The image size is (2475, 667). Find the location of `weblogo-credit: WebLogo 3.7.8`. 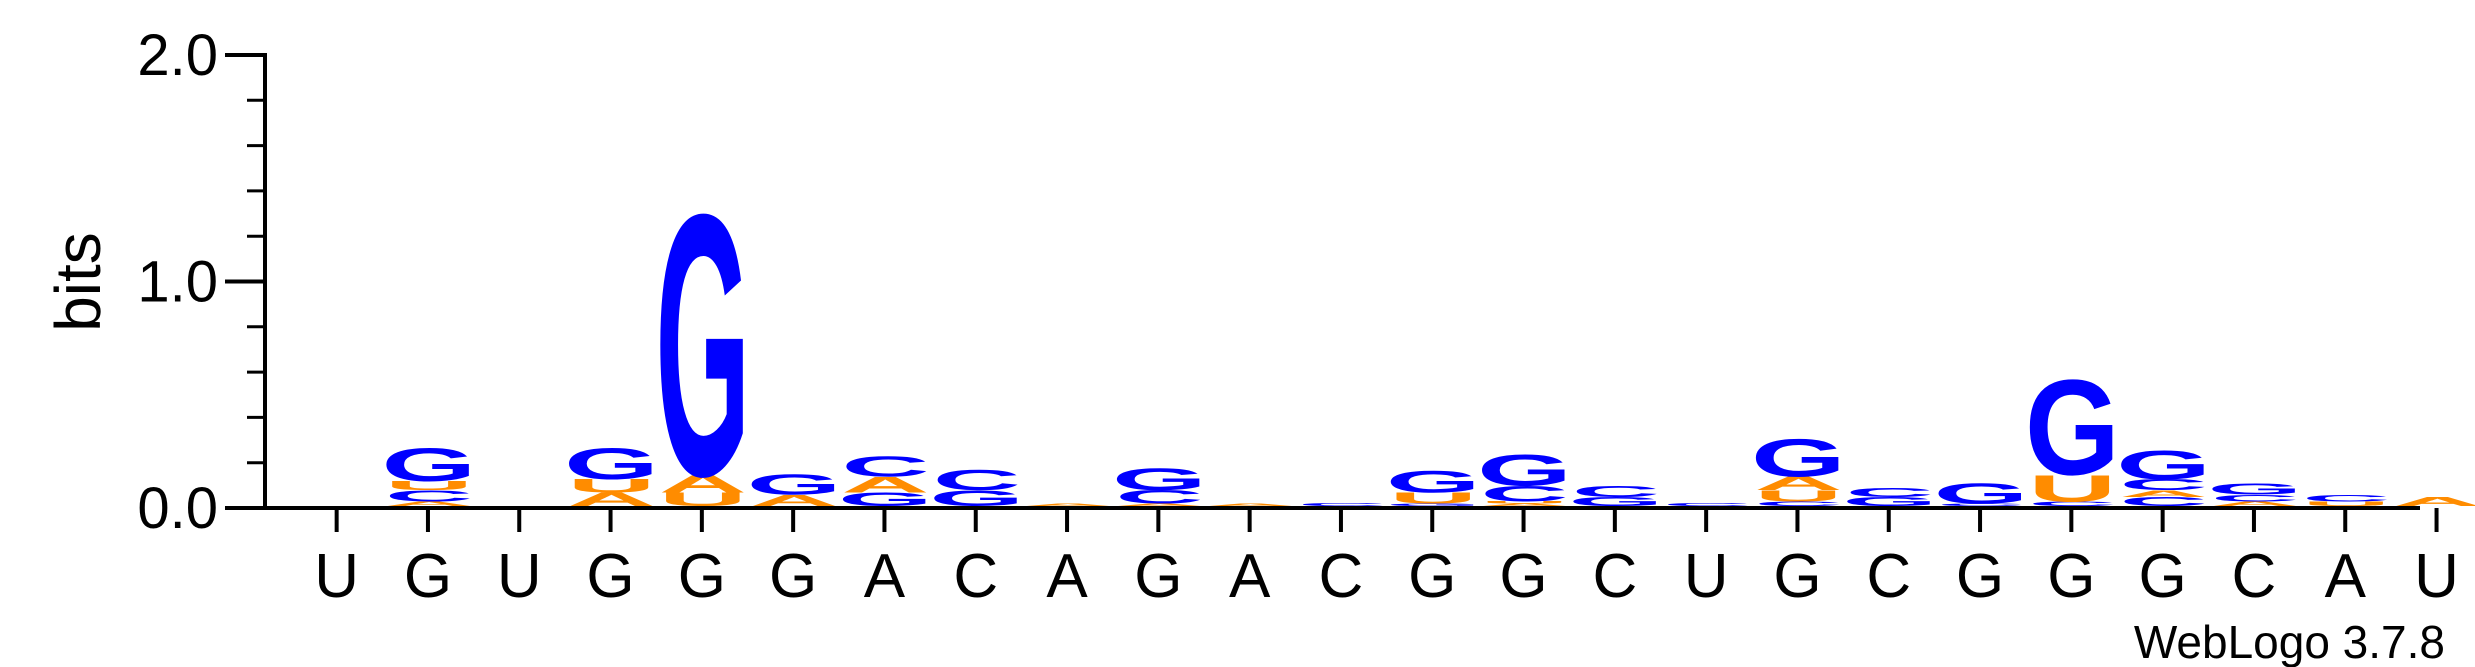

weblogo-credit: WebLogo 3.7.8 is located at coordinates (2289, 641).